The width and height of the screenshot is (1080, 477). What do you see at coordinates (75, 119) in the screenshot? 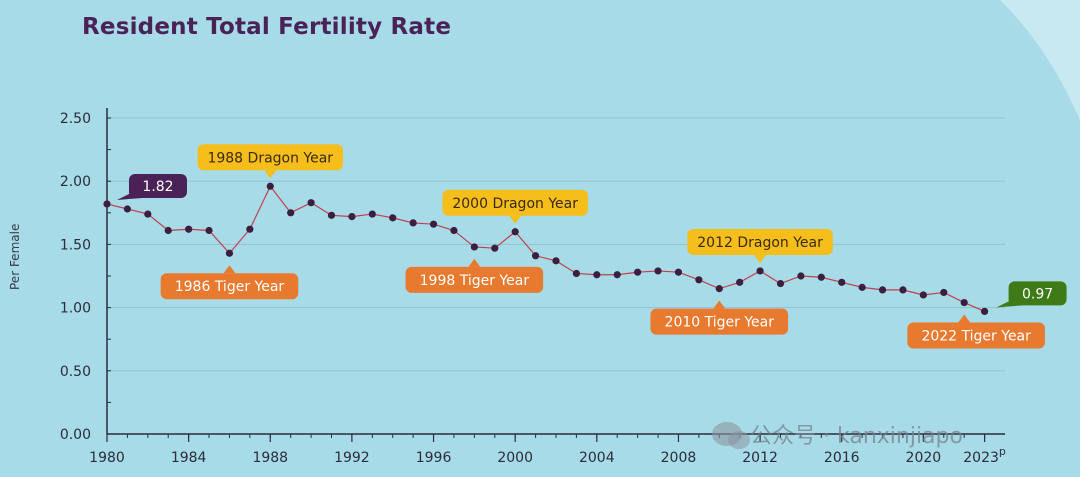
I see `y-tick-label: 2.50` at bounding box center [75, 119].